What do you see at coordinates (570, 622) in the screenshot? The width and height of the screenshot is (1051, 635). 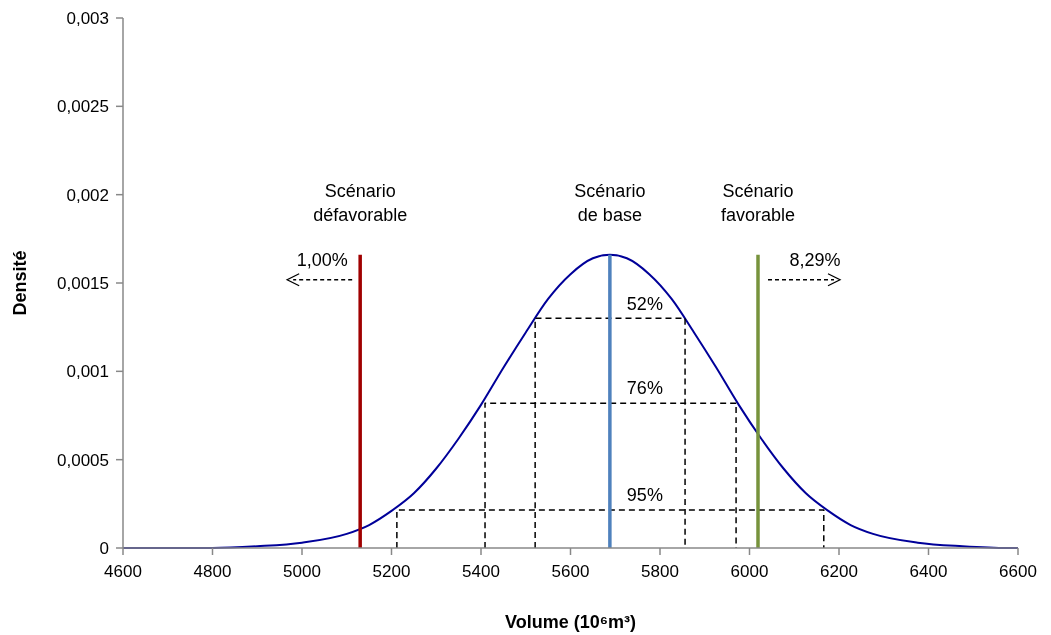 I see `x-axis-title: Volume (10⁶m³)` at bounding box center [570, 622].